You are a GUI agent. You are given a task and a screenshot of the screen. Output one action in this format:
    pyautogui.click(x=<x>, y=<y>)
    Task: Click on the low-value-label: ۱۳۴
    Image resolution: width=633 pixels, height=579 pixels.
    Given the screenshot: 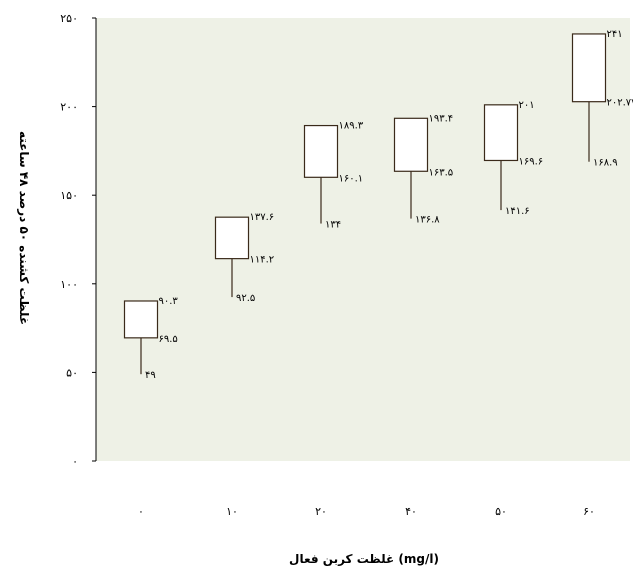 What is the action you would take?
    pyautogui.click(x=333, y=225)
    